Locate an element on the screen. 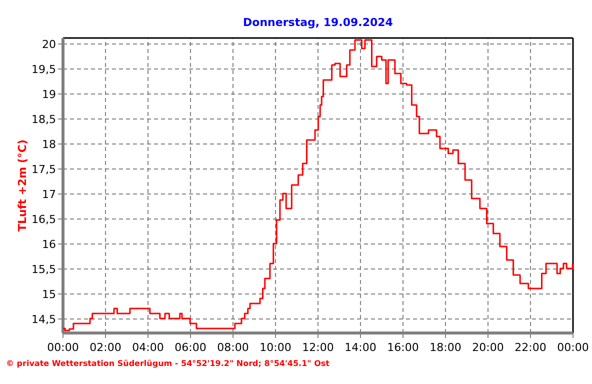 This screenshot has height=384, width=592. y-tick-label: 14,5 is located at coordinates (44, 319).